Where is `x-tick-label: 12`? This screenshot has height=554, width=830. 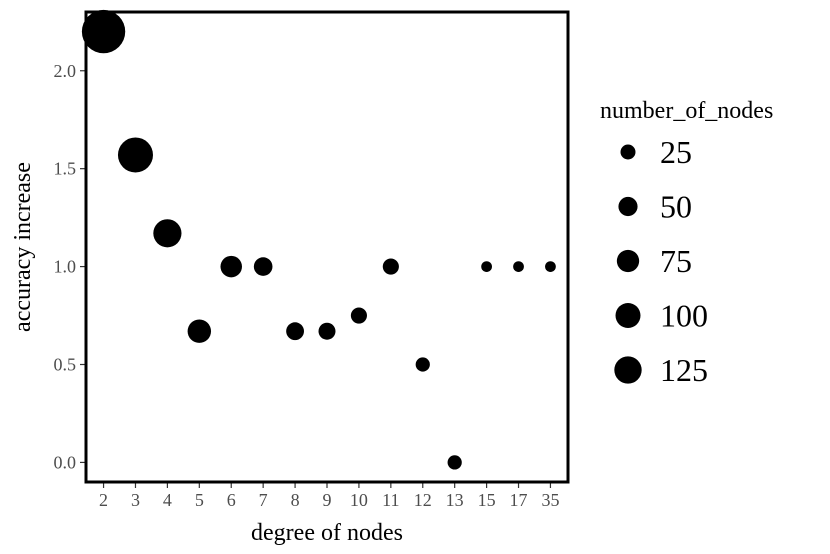 x-tick-label: 12 is located at coordinates (423, 500).